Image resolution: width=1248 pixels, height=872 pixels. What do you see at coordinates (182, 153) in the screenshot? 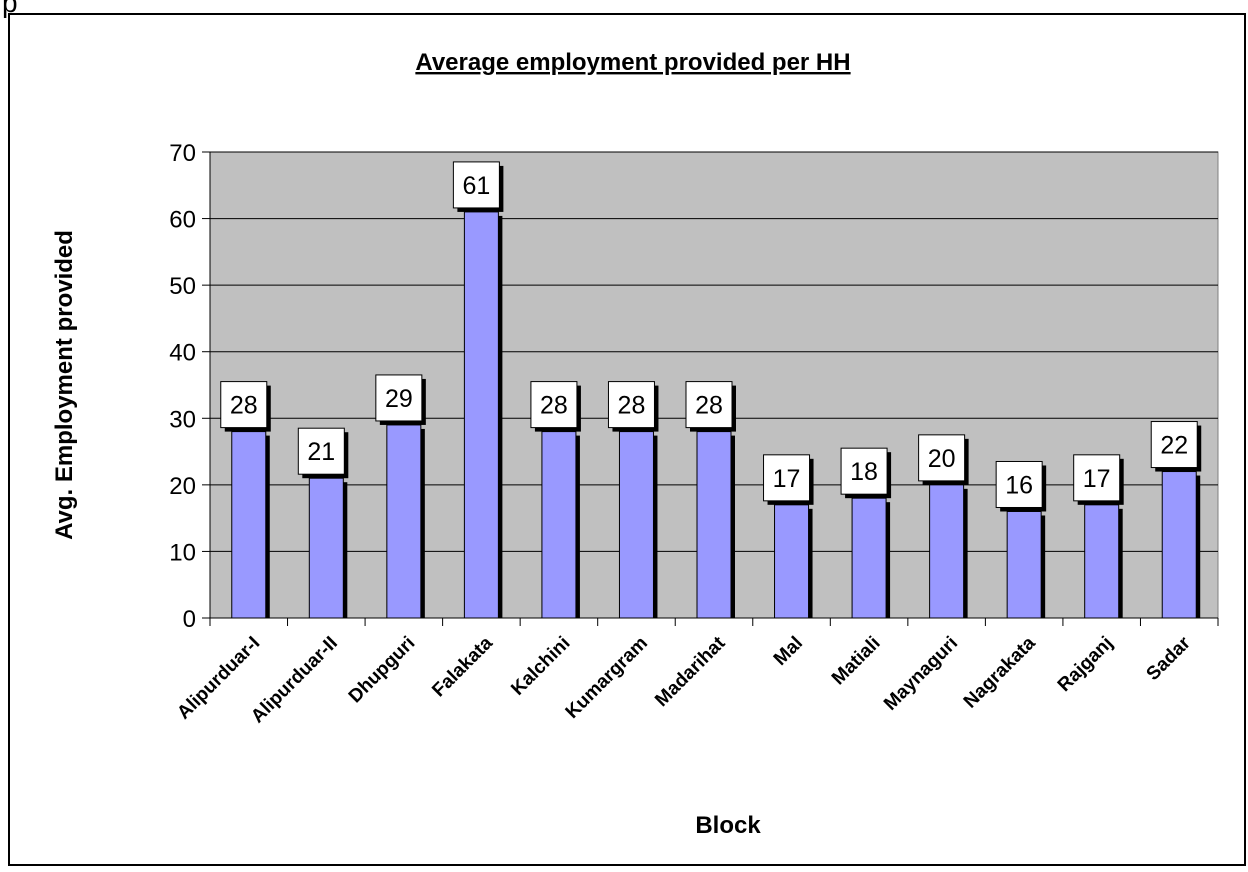
I see `y-tick-label: 70` at bounding box center [182, 153].